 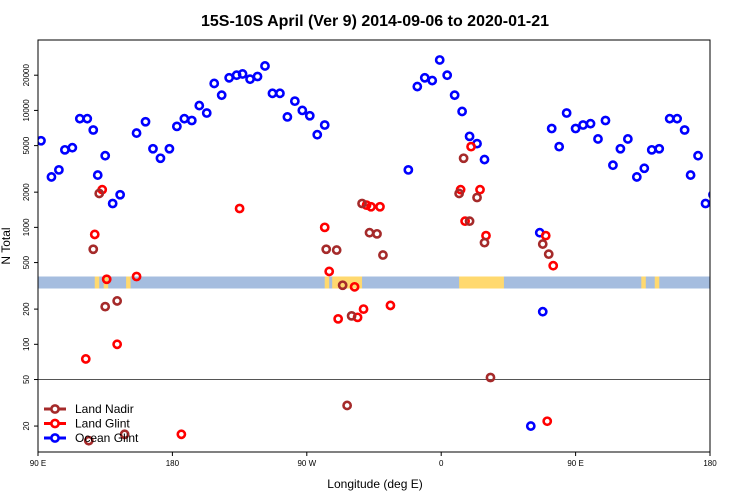 I want to click on x-tick-label: 90 W, so click(x=306, y=463).